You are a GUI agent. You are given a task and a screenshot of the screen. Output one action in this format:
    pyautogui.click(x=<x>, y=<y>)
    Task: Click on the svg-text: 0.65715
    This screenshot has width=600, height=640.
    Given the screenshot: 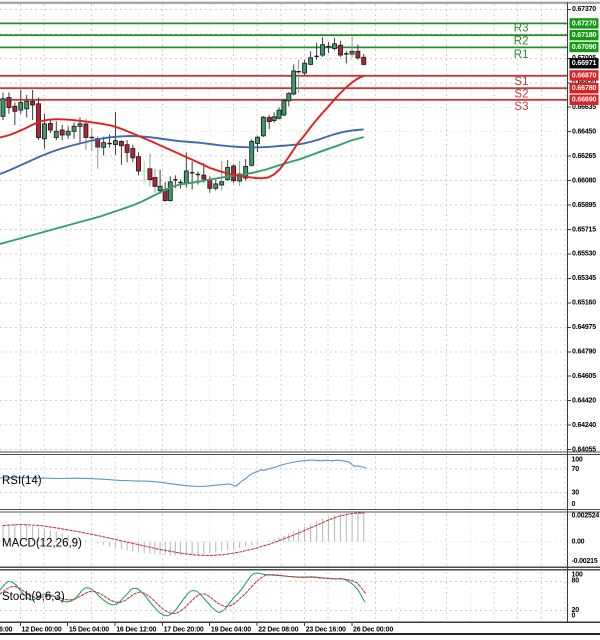 What is the action you would take?
    pyautogui.click(x=584, y=229)
    